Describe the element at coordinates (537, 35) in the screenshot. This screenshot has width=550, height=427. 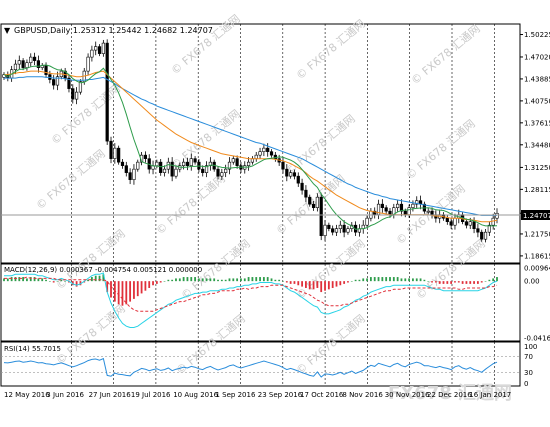
I see `price-tick-label: 1.50225` at that location.